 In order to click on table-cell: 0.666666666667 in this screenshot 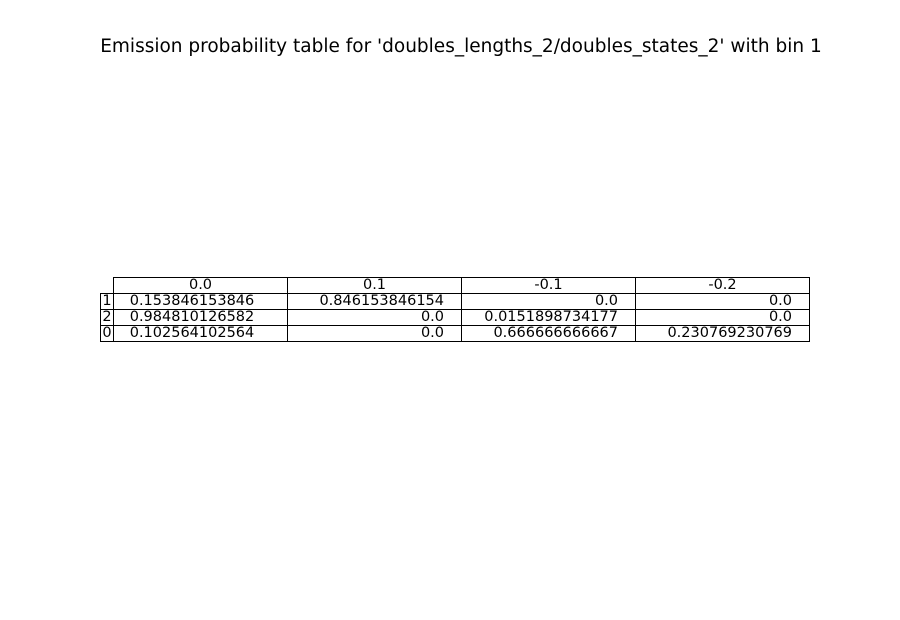, I will do `click(548, 333)`.